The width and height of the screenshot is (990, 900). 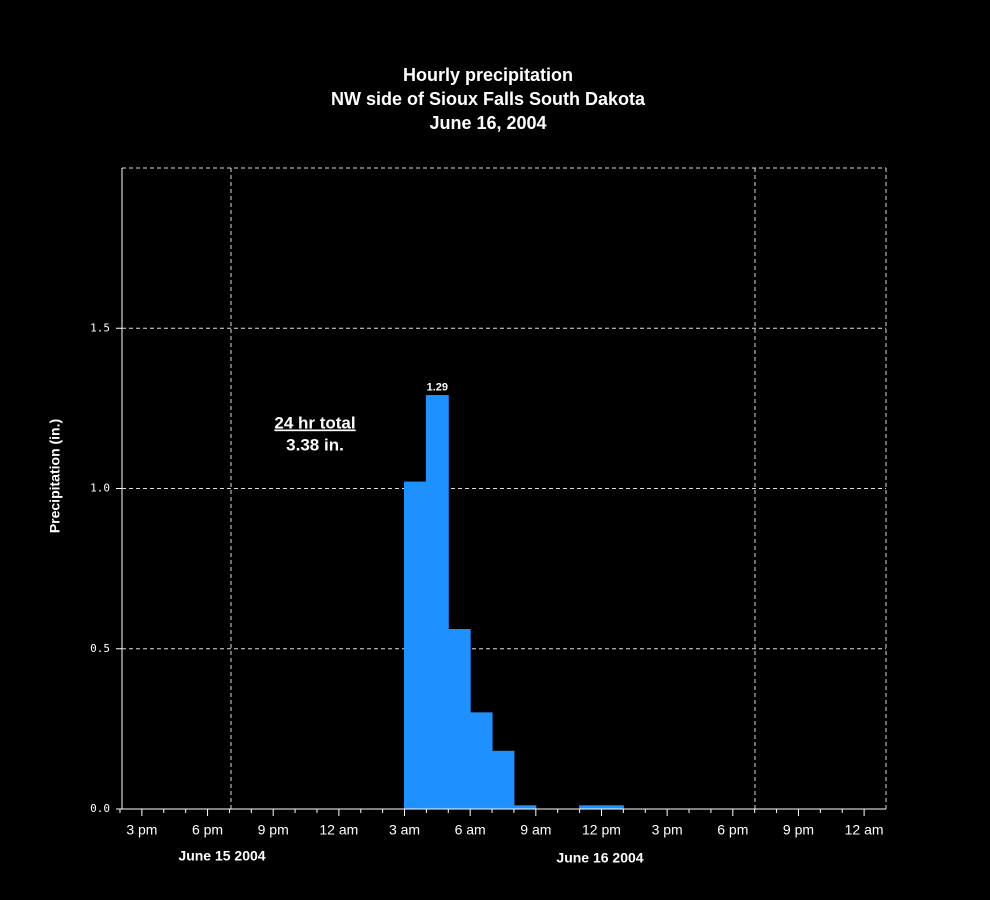 What do you see at coordinates (404, 830) in the screenshot?
I see `x-tick-label: 3 am` at bounding box center [404, 830].